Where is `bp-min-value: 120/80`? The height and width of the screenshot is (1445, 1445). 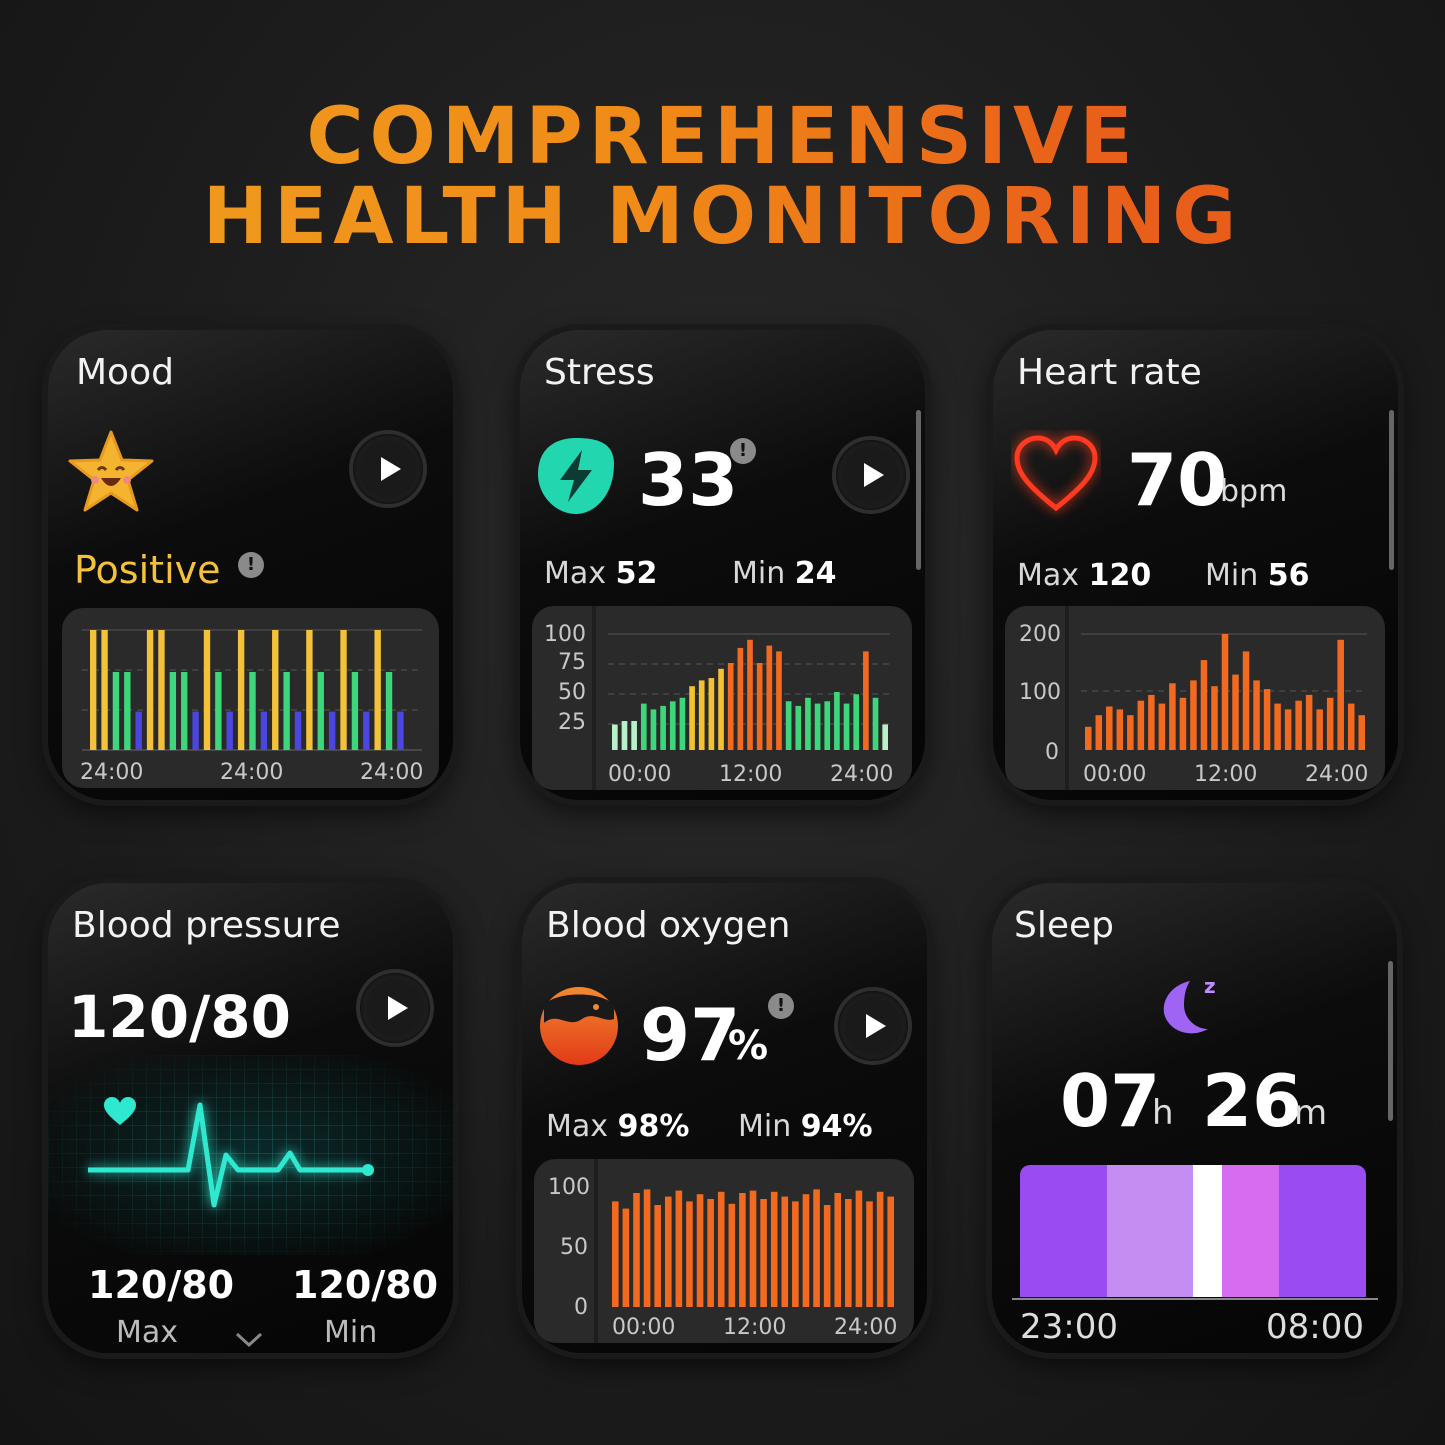 bp-min-value: 120/80 is located at coordinates (365, 1285).